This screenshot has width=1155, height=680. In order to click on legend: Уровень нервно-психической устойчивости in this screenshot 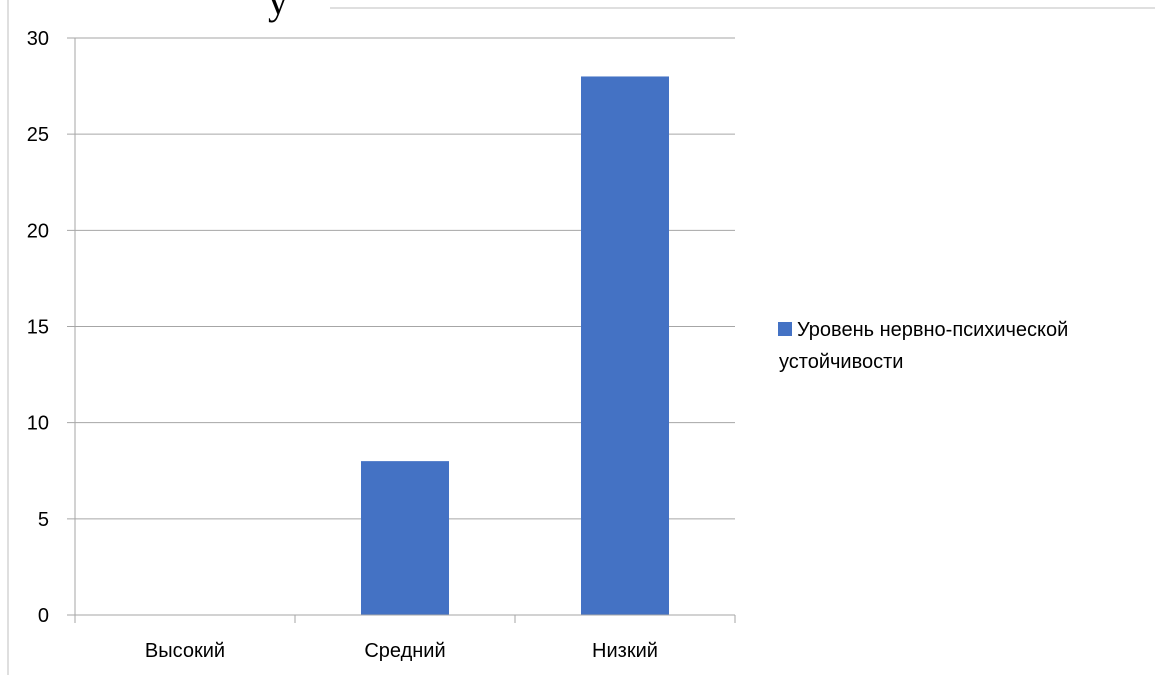, I will do `click(923, 346)`.